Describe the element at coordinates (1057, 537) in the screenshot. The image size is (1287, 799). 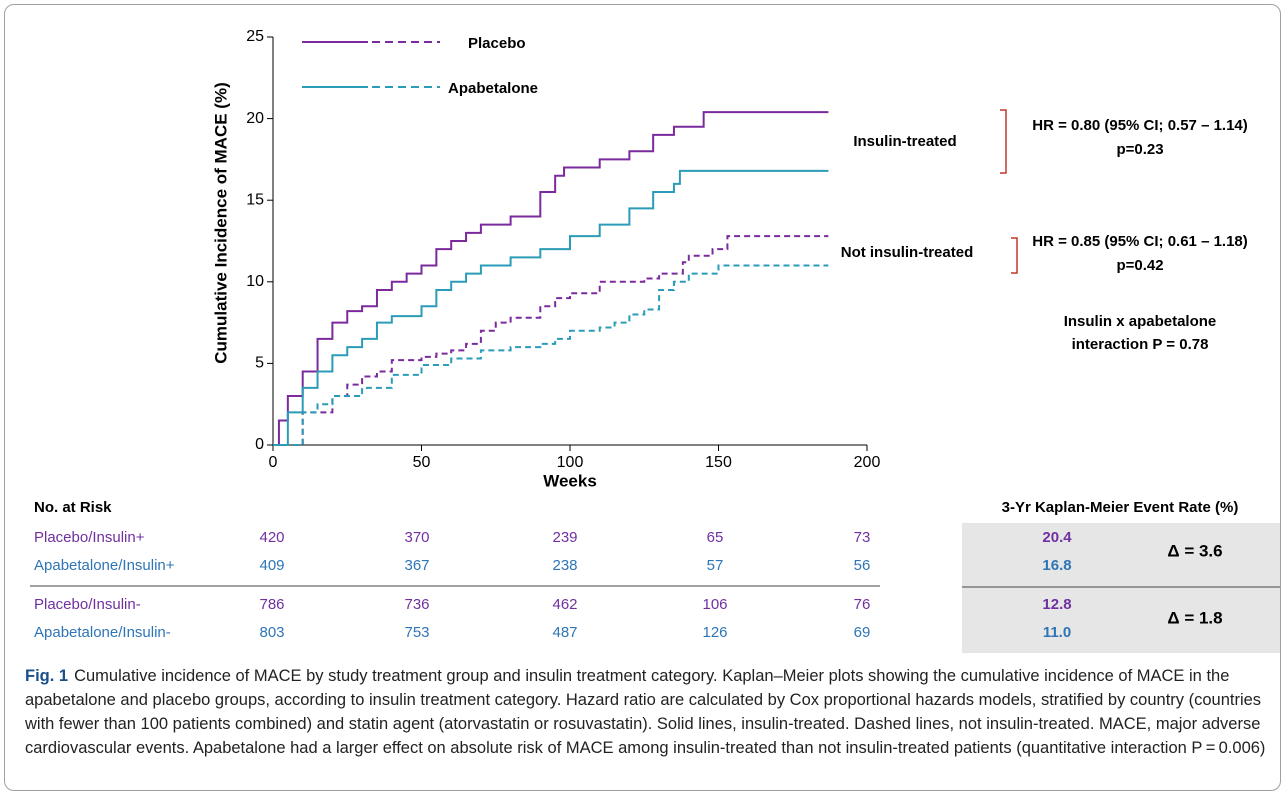
I see `event-rate: 20.4` at that location.